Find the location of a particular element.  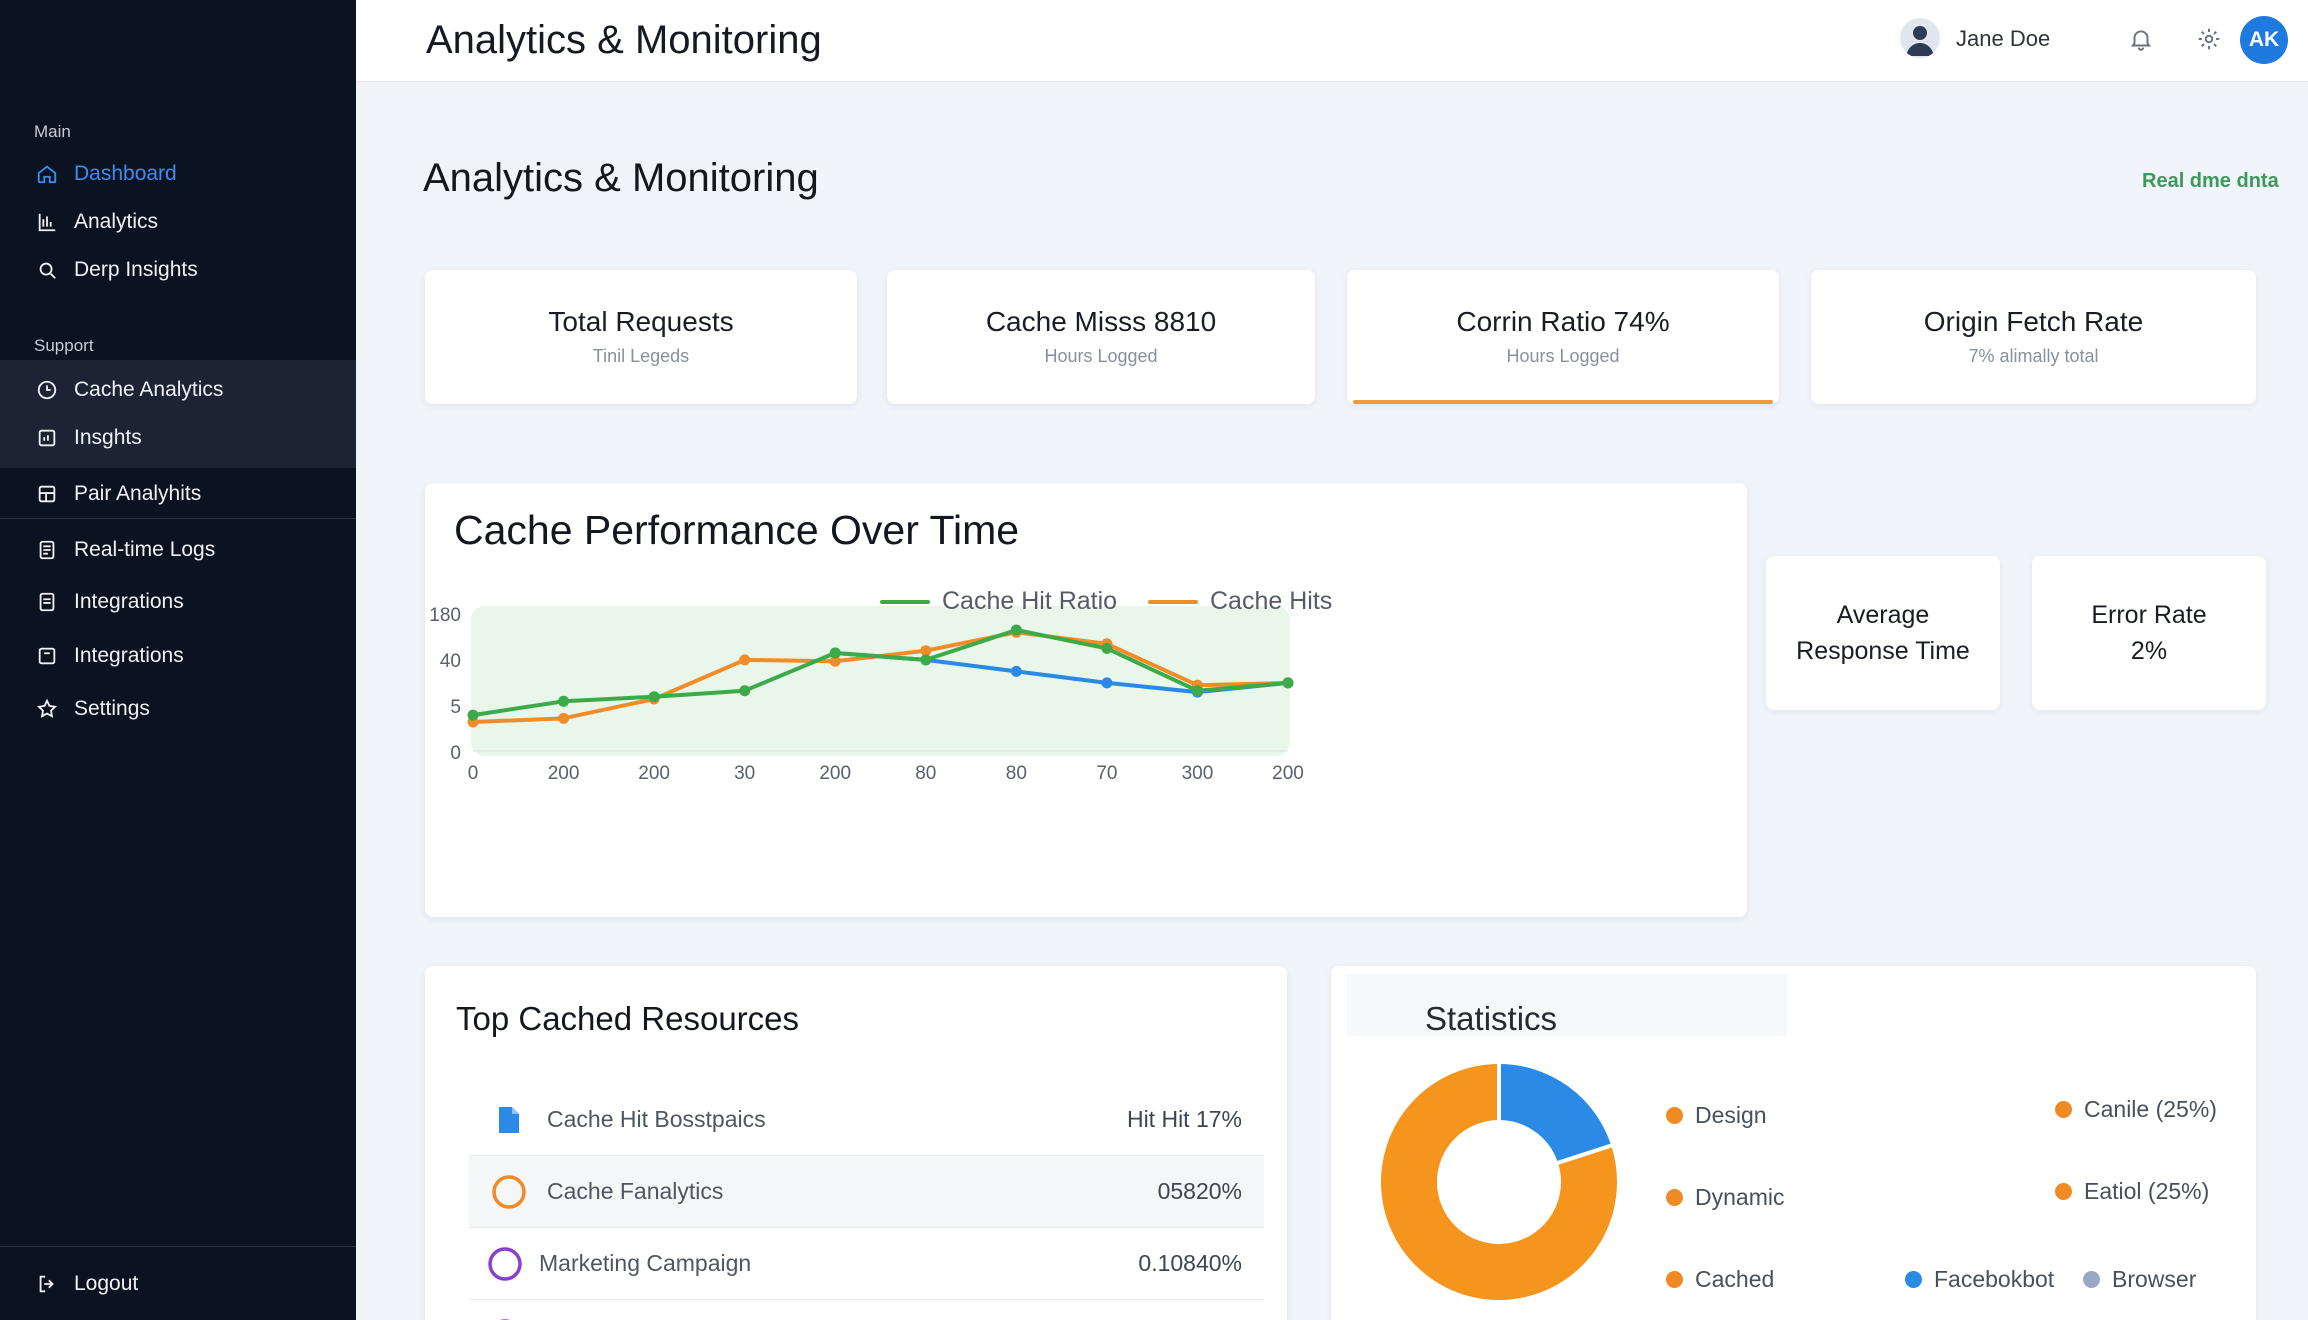

sidebar-item-label: Settings is located at coordinates (112, 708).